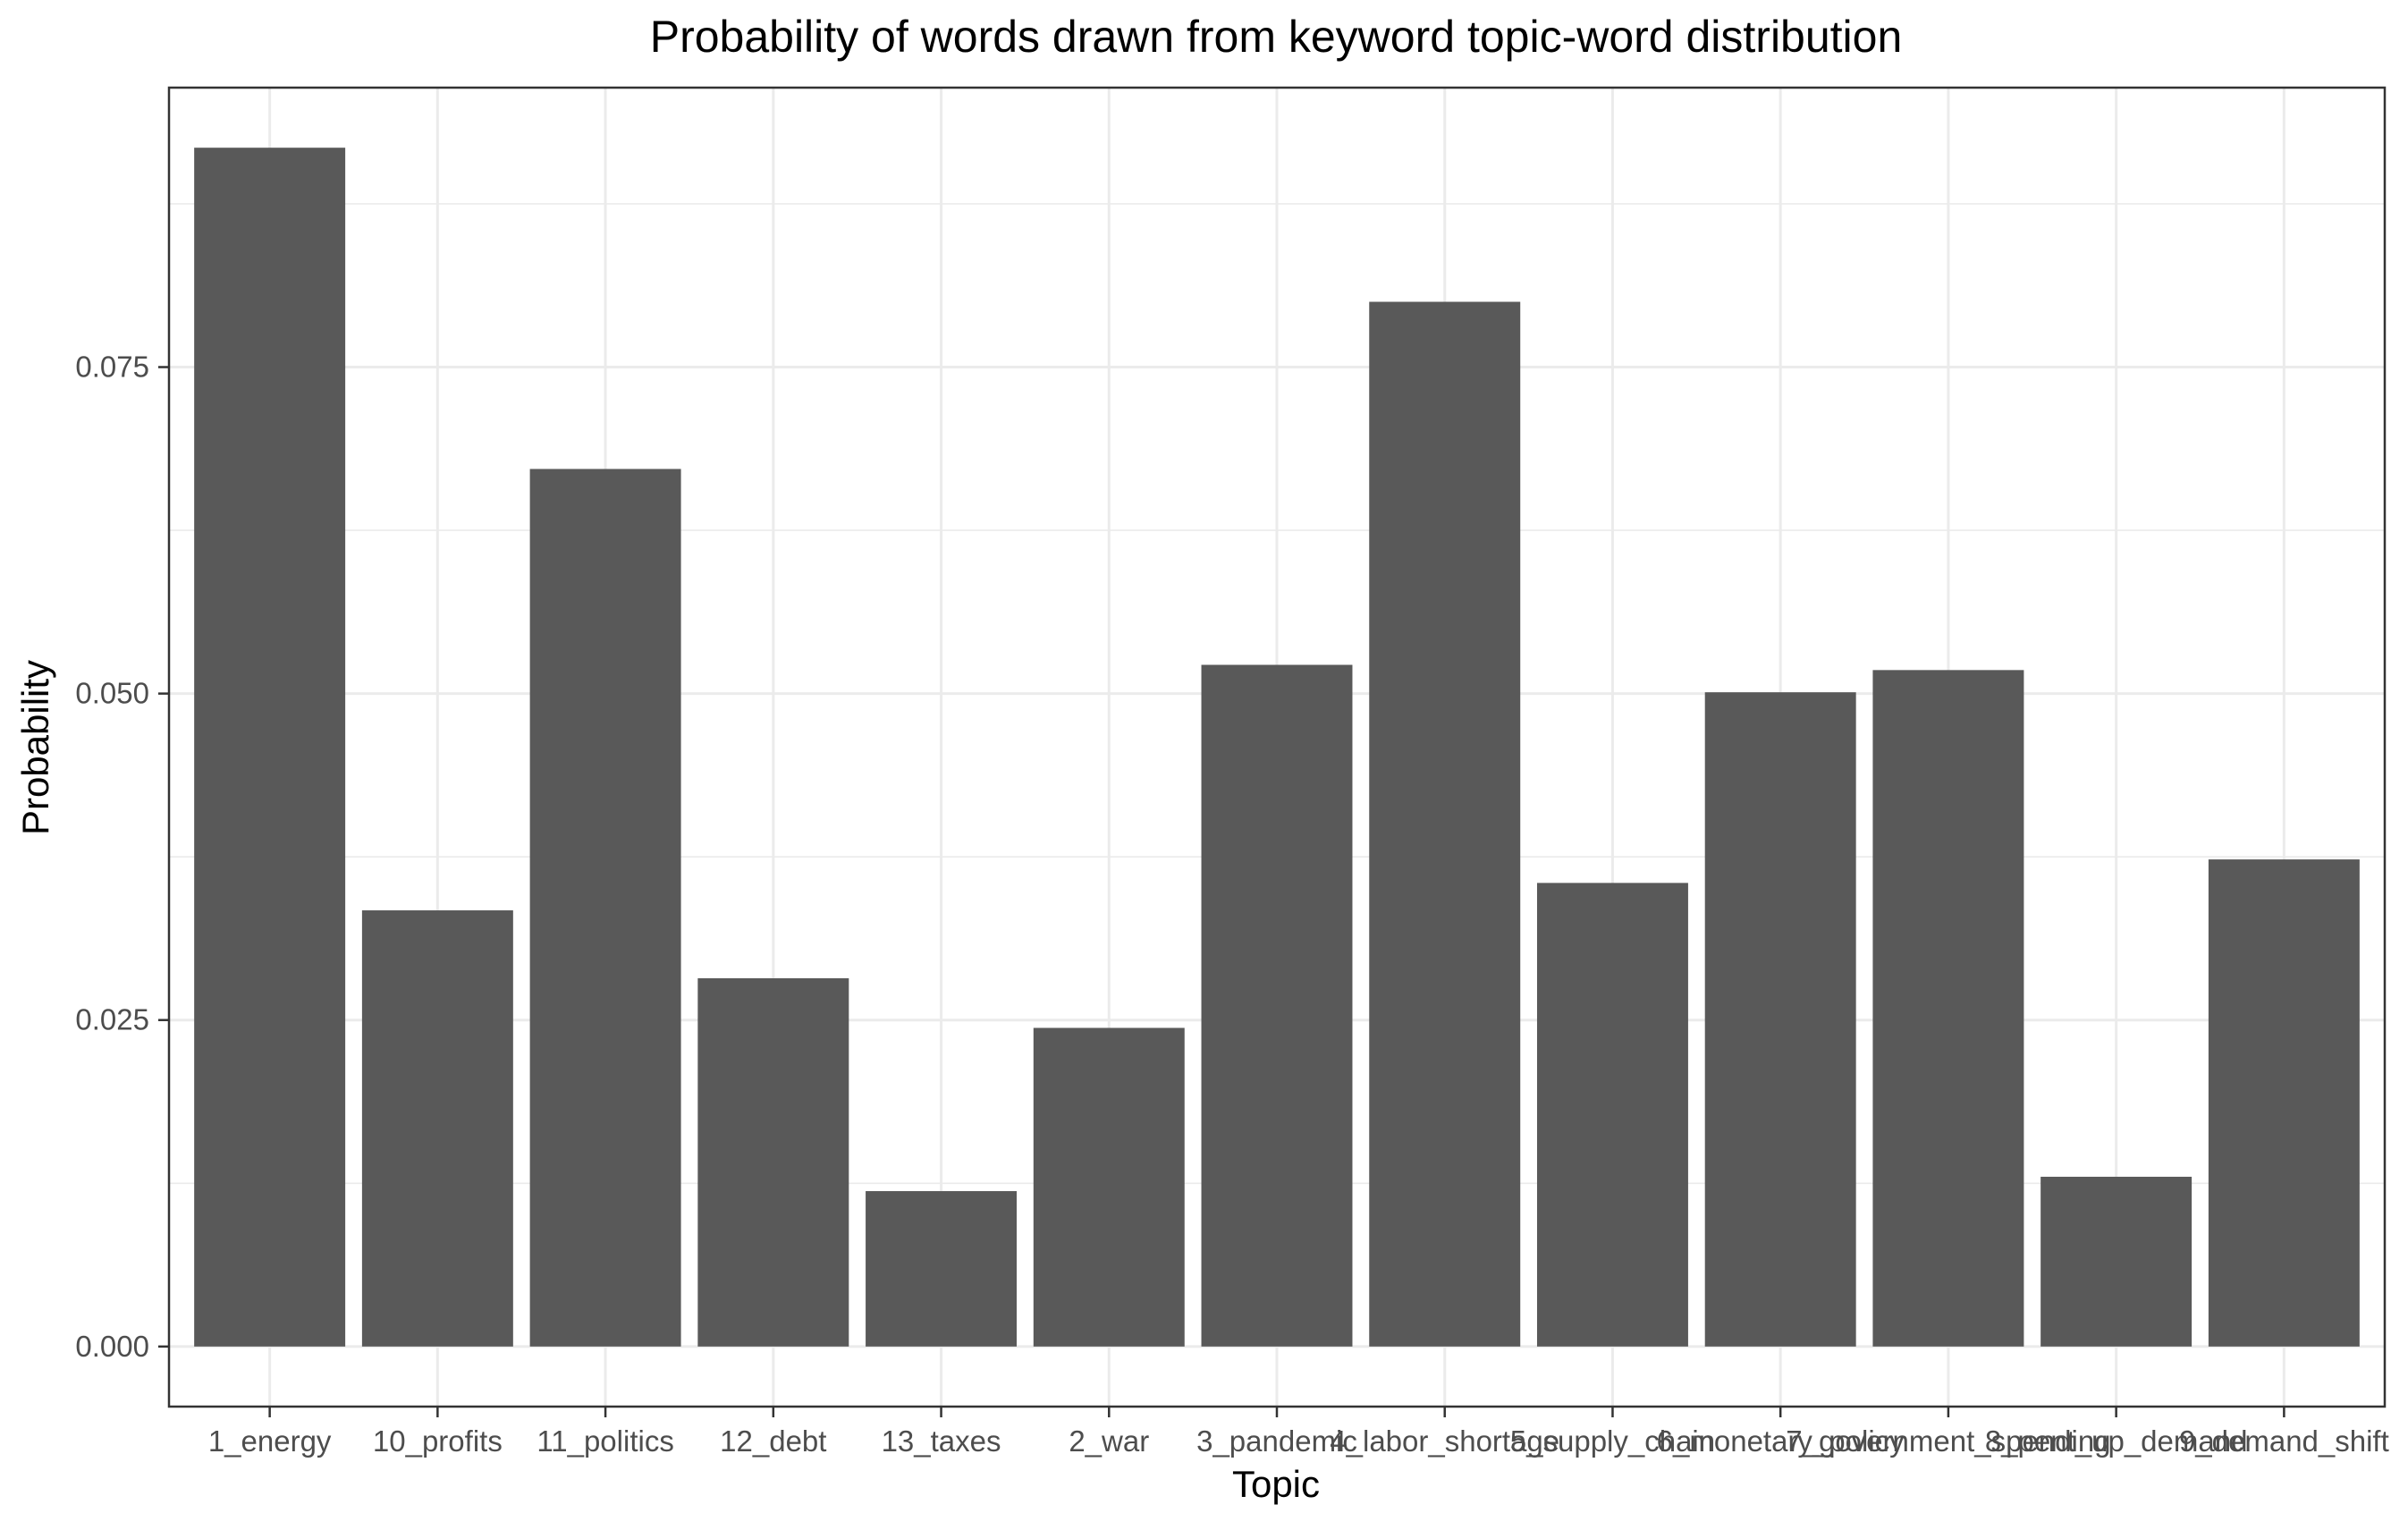  I want to click on y-tick-label: 0.075, so click(112, 368).